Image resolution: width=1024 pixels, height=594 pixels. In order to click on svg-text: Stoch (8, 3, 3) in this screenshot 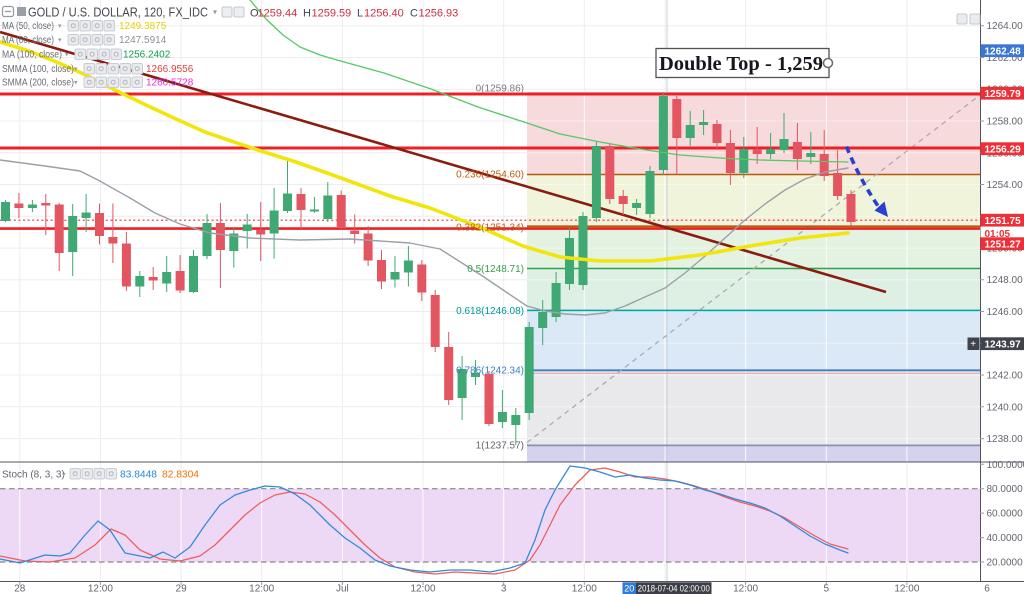, I will do `click(33, 475)`.